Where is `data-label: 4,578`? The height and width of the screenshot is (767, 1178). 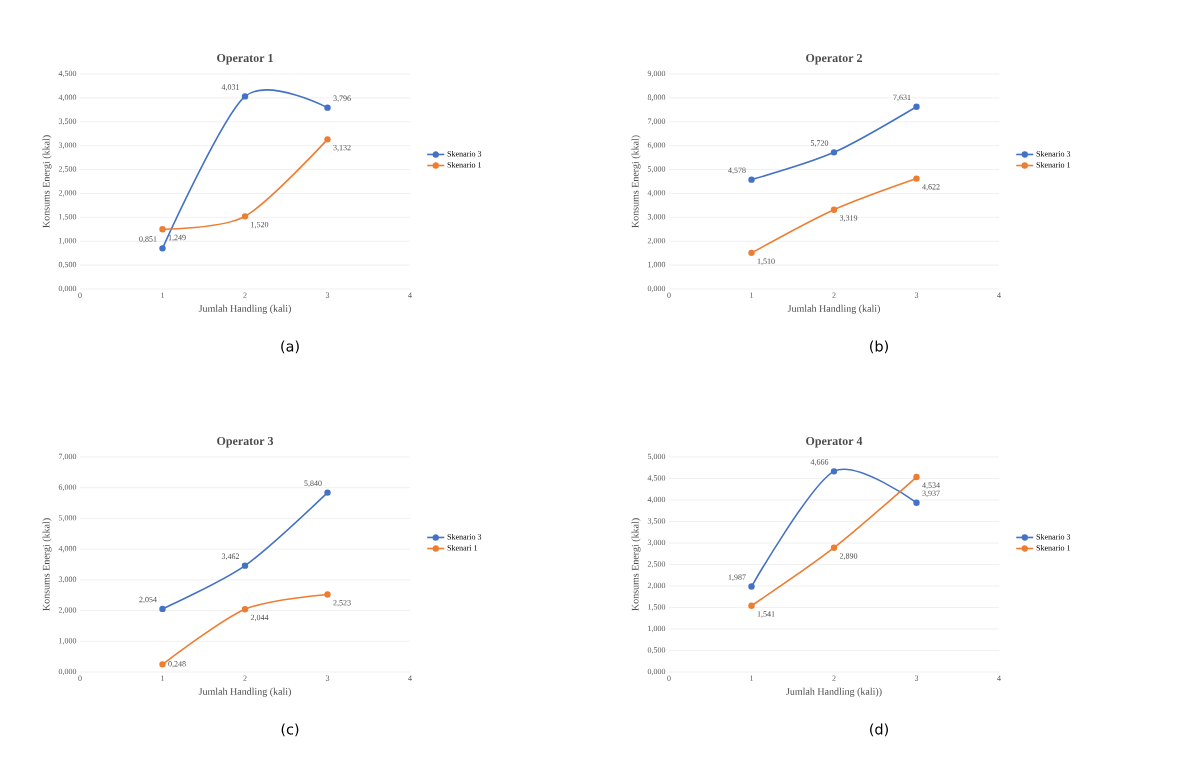 data-label: 4,578 is located at coordinates (737, 171).